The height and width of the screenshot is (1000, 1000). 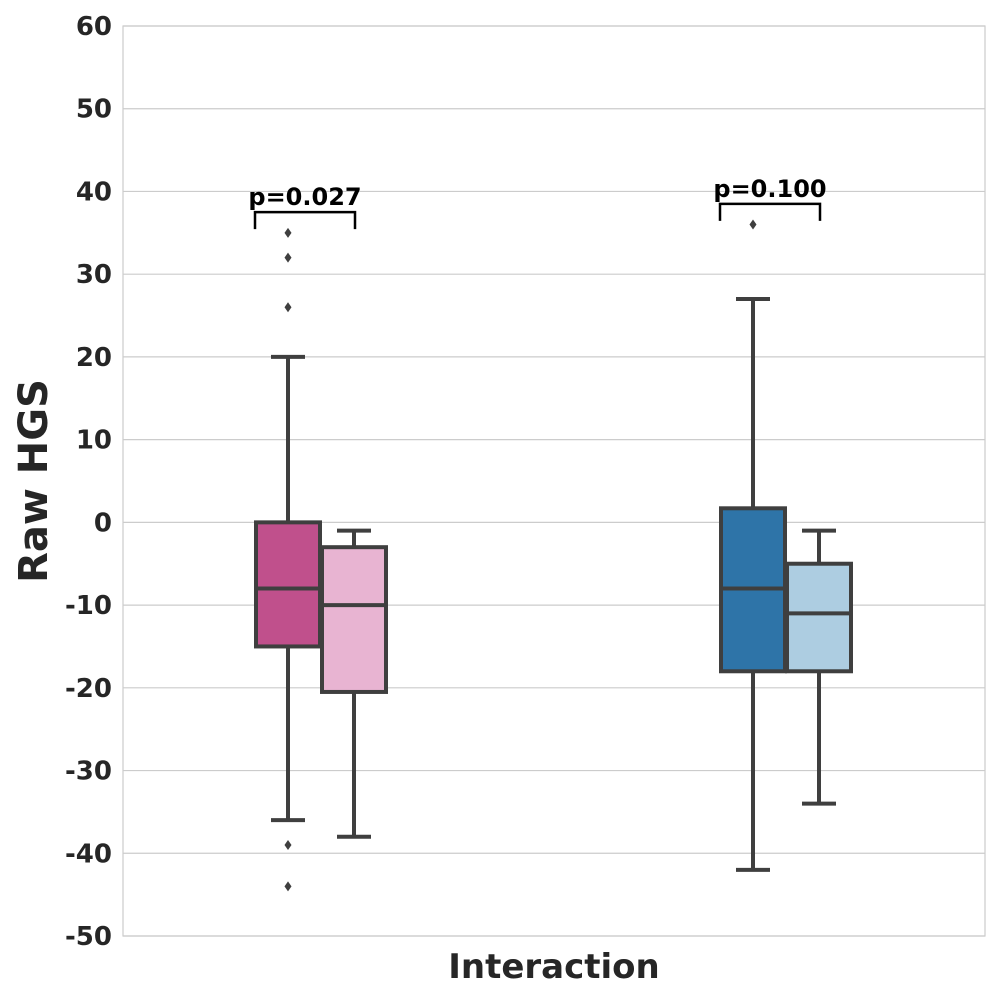 What do you see at coordinates (537, 202) in the screenshot?
I see `p-value-annotations: p=0.027 p=0.100` at bounding box center [537, 202].